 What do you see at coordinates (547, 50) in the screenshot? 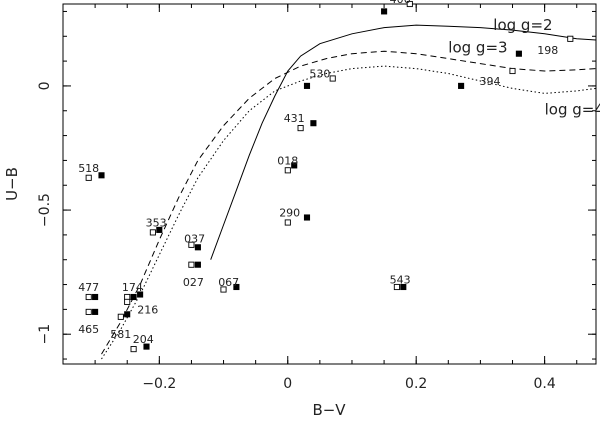
I see `point-label: 198` at bounding box center [547, 50].